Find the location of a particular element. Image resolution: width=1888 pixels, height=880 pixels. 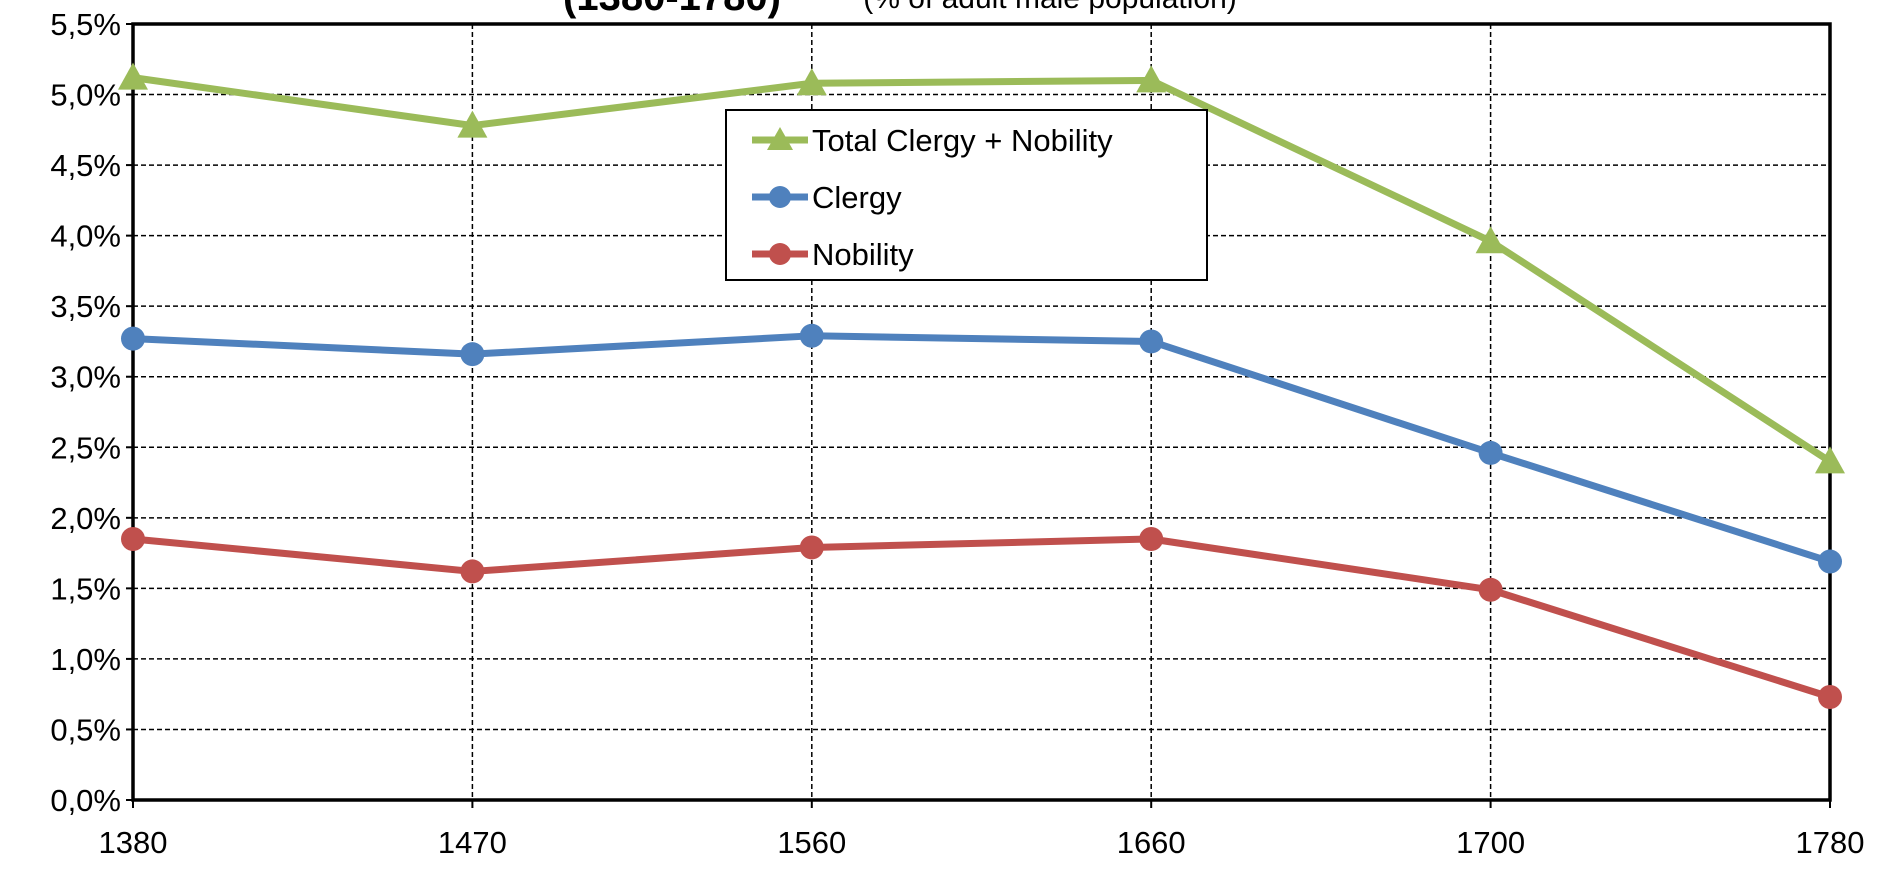

legend-label: Total Clergy + Nobility is located at coordinates (962, 140).